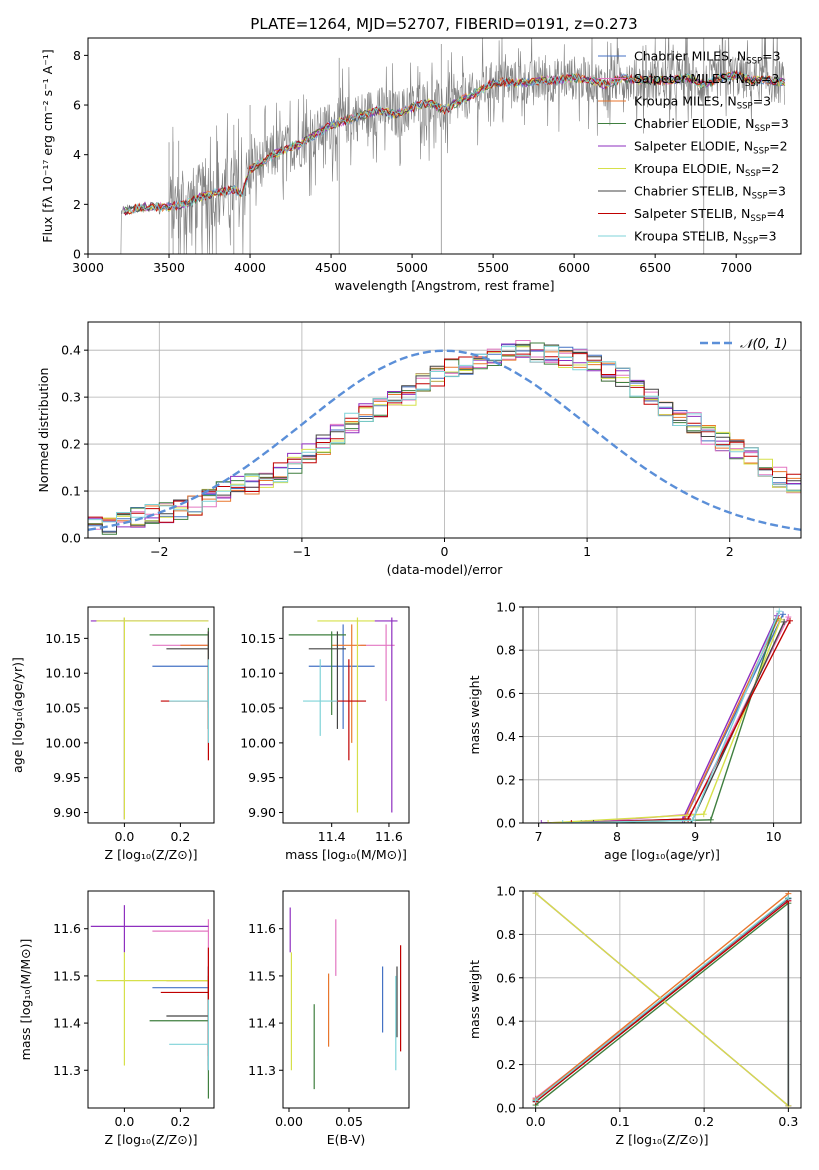  I want to click on x-tick-label: 0.3, so click(788, 1121).